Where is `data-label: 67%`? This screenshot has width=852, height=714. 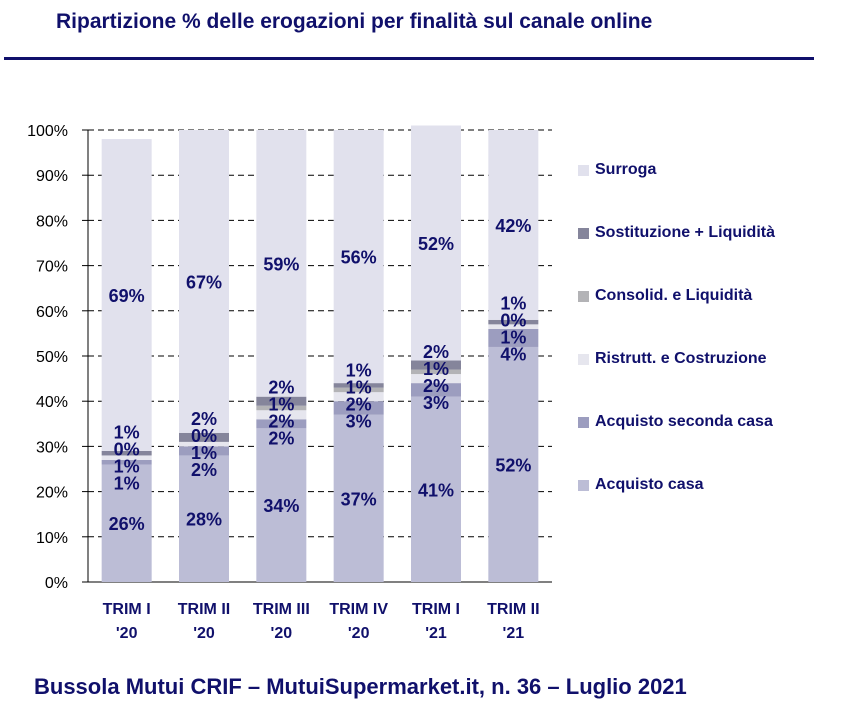 data-label: 67% is located at coordinates (204, 282).